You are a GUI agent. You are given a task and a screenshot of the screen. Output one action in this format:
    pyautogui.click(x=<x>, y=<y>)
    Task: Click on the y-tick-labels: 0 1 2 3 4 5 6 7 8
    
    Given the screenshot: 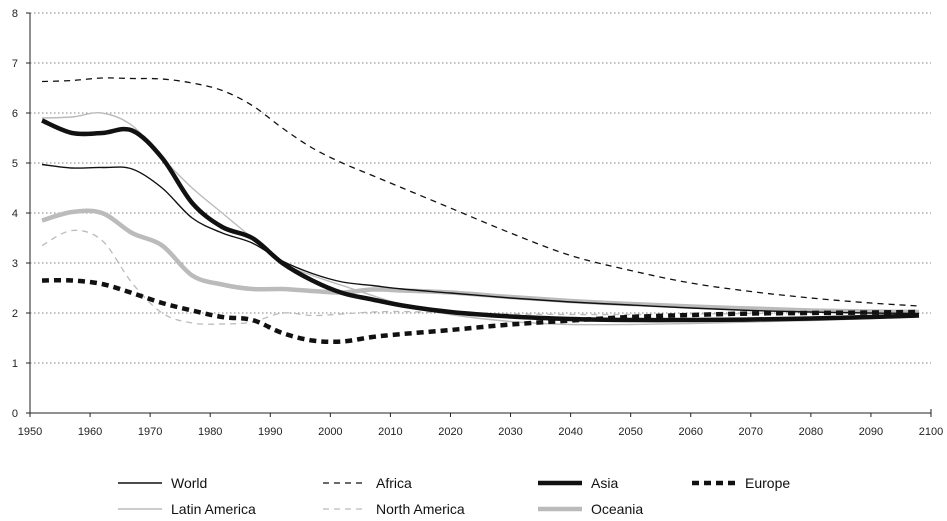 What is the action you would take?
    pyautogui.click(x=15, y=214)
    